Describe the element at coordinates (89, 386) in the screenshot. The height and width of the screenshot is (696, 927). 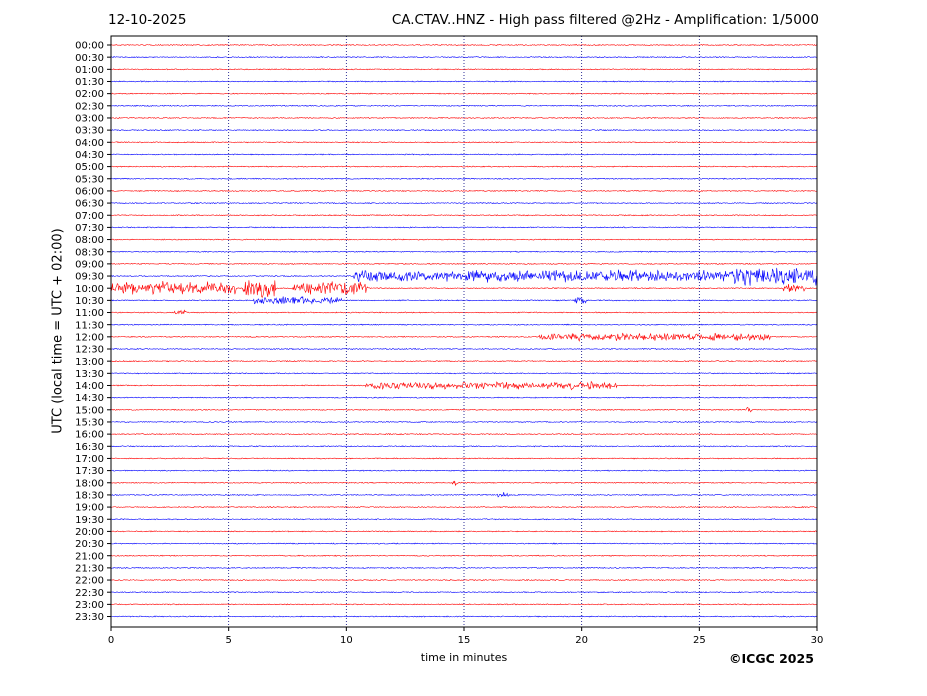
I see `y-tick-label: 14:00` at that location.